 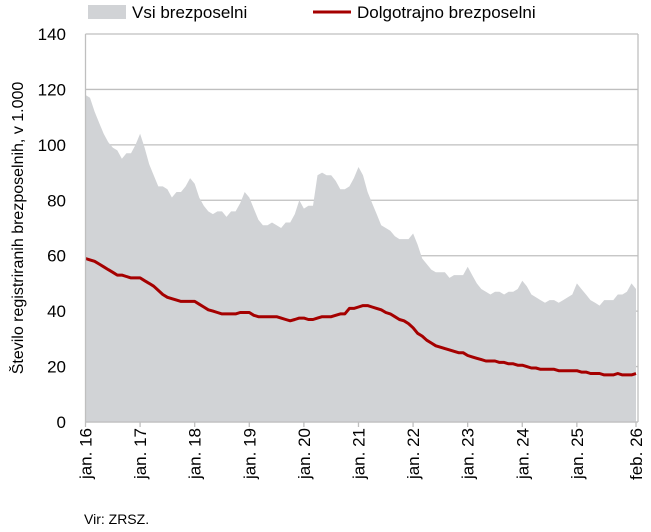 What do you see at coordinates (56, 256) in the screenshot?
I see `y-tick-label: 60` at bounding box center [56, 256].